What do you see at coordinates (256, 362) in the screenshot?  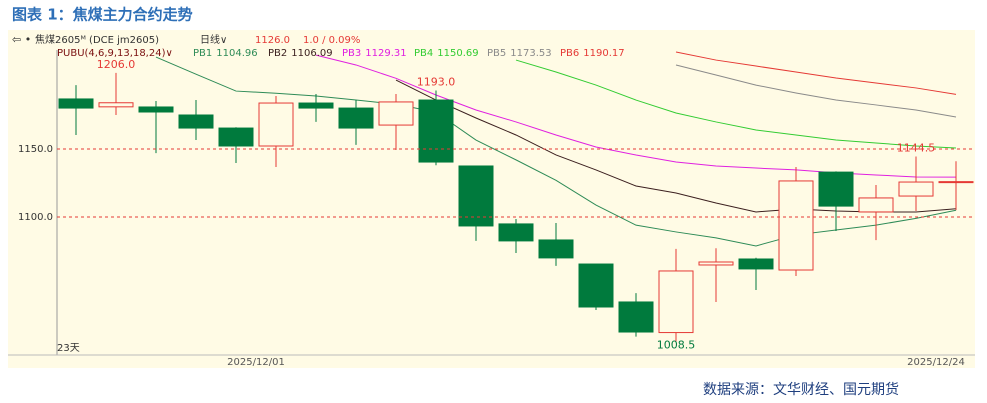 I see `x-tick-label: 2025/12/01` at bounding box center [256, 362].